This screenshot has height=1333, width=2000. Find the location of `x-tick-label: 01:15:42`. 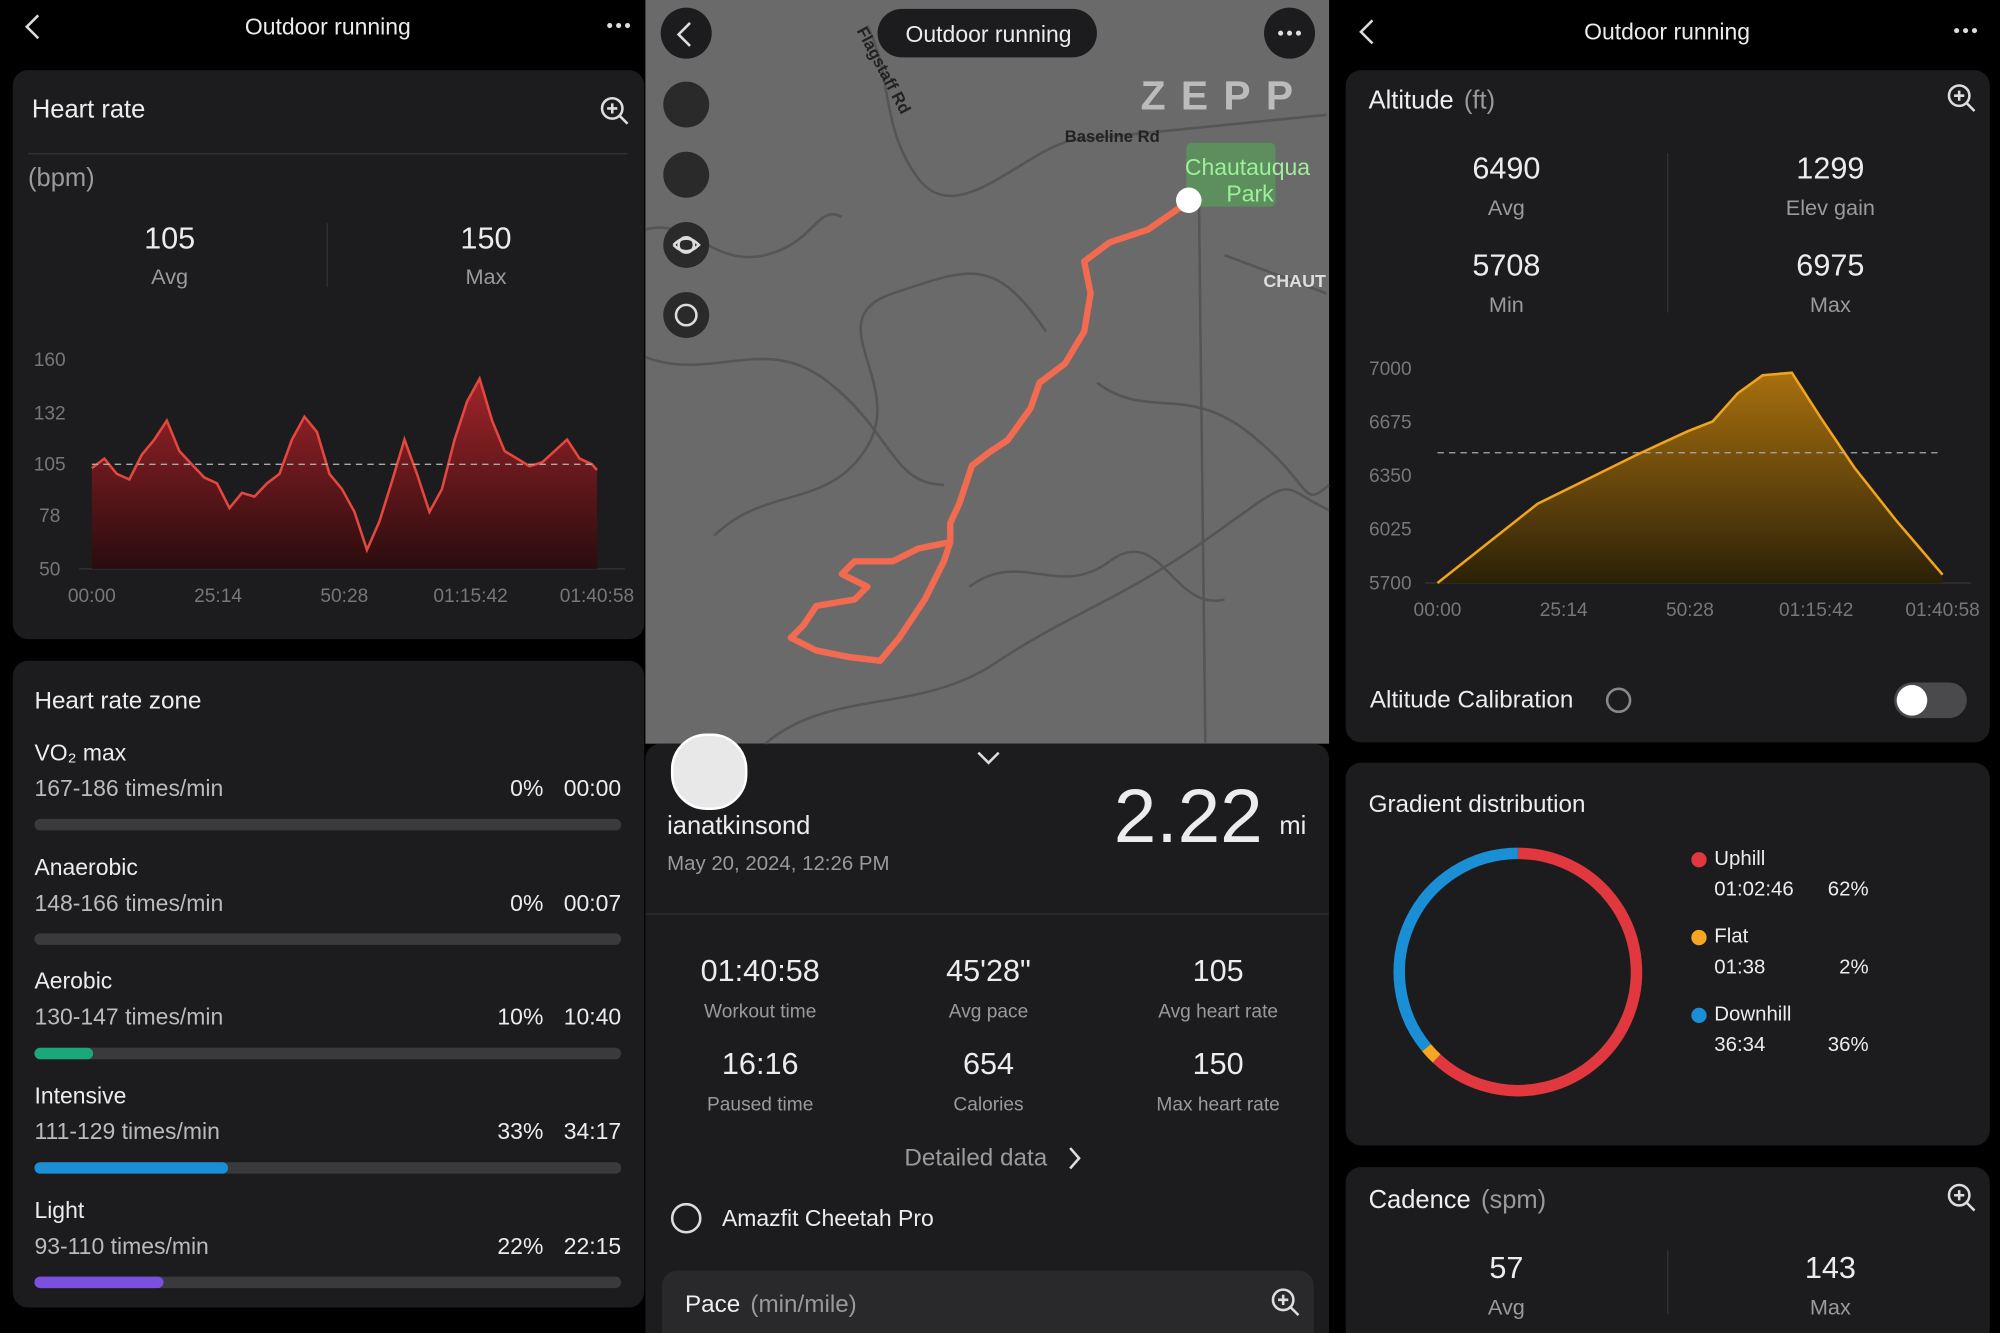

x-tick-label: 01:15:42 is located at coordinates (470, 596).